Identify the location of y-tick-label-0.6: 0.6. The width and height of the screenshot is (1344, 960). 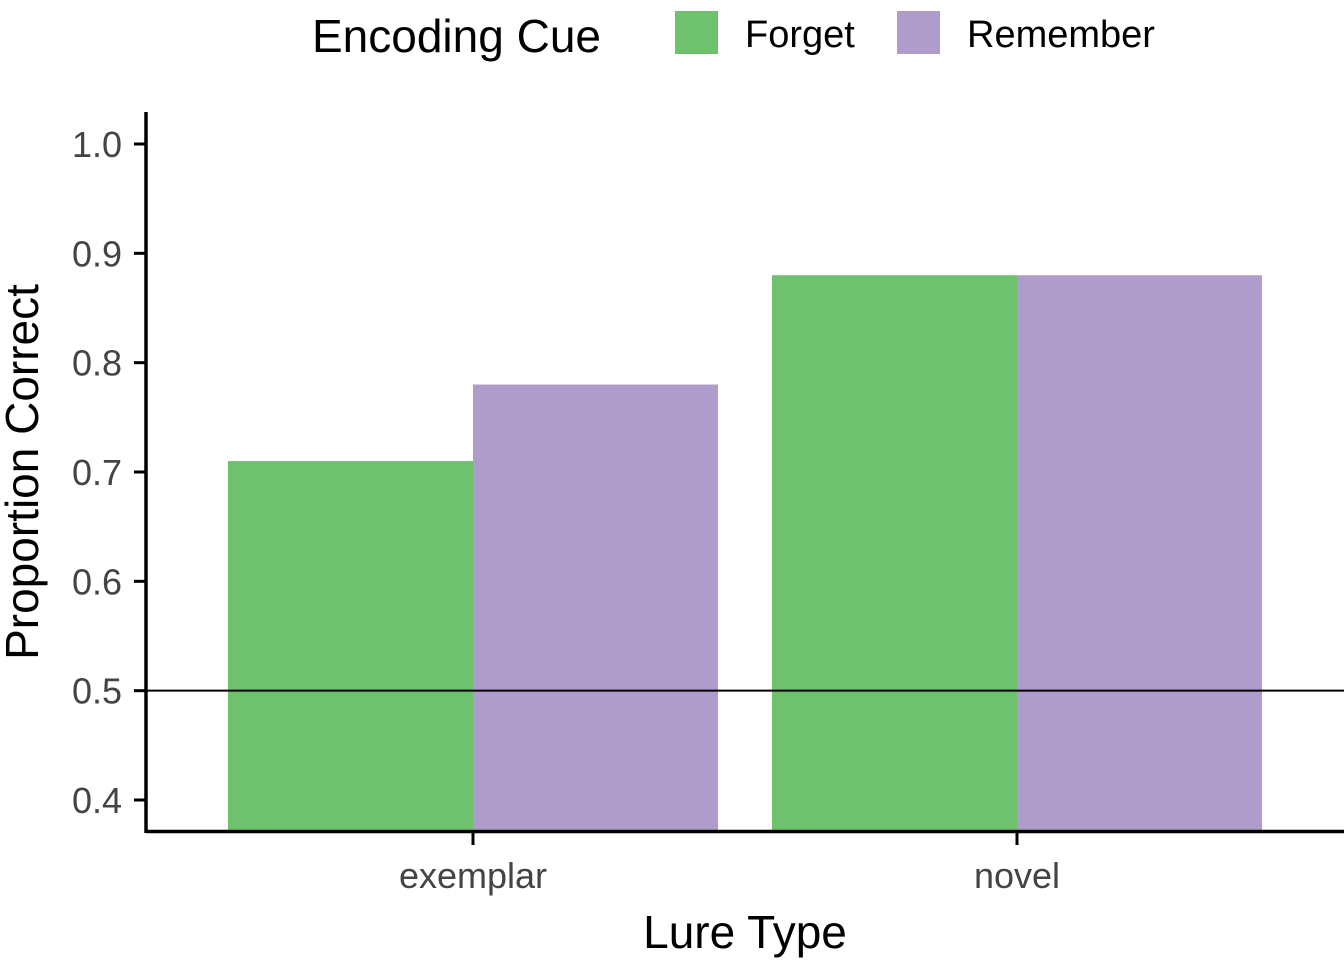
(97, 581).